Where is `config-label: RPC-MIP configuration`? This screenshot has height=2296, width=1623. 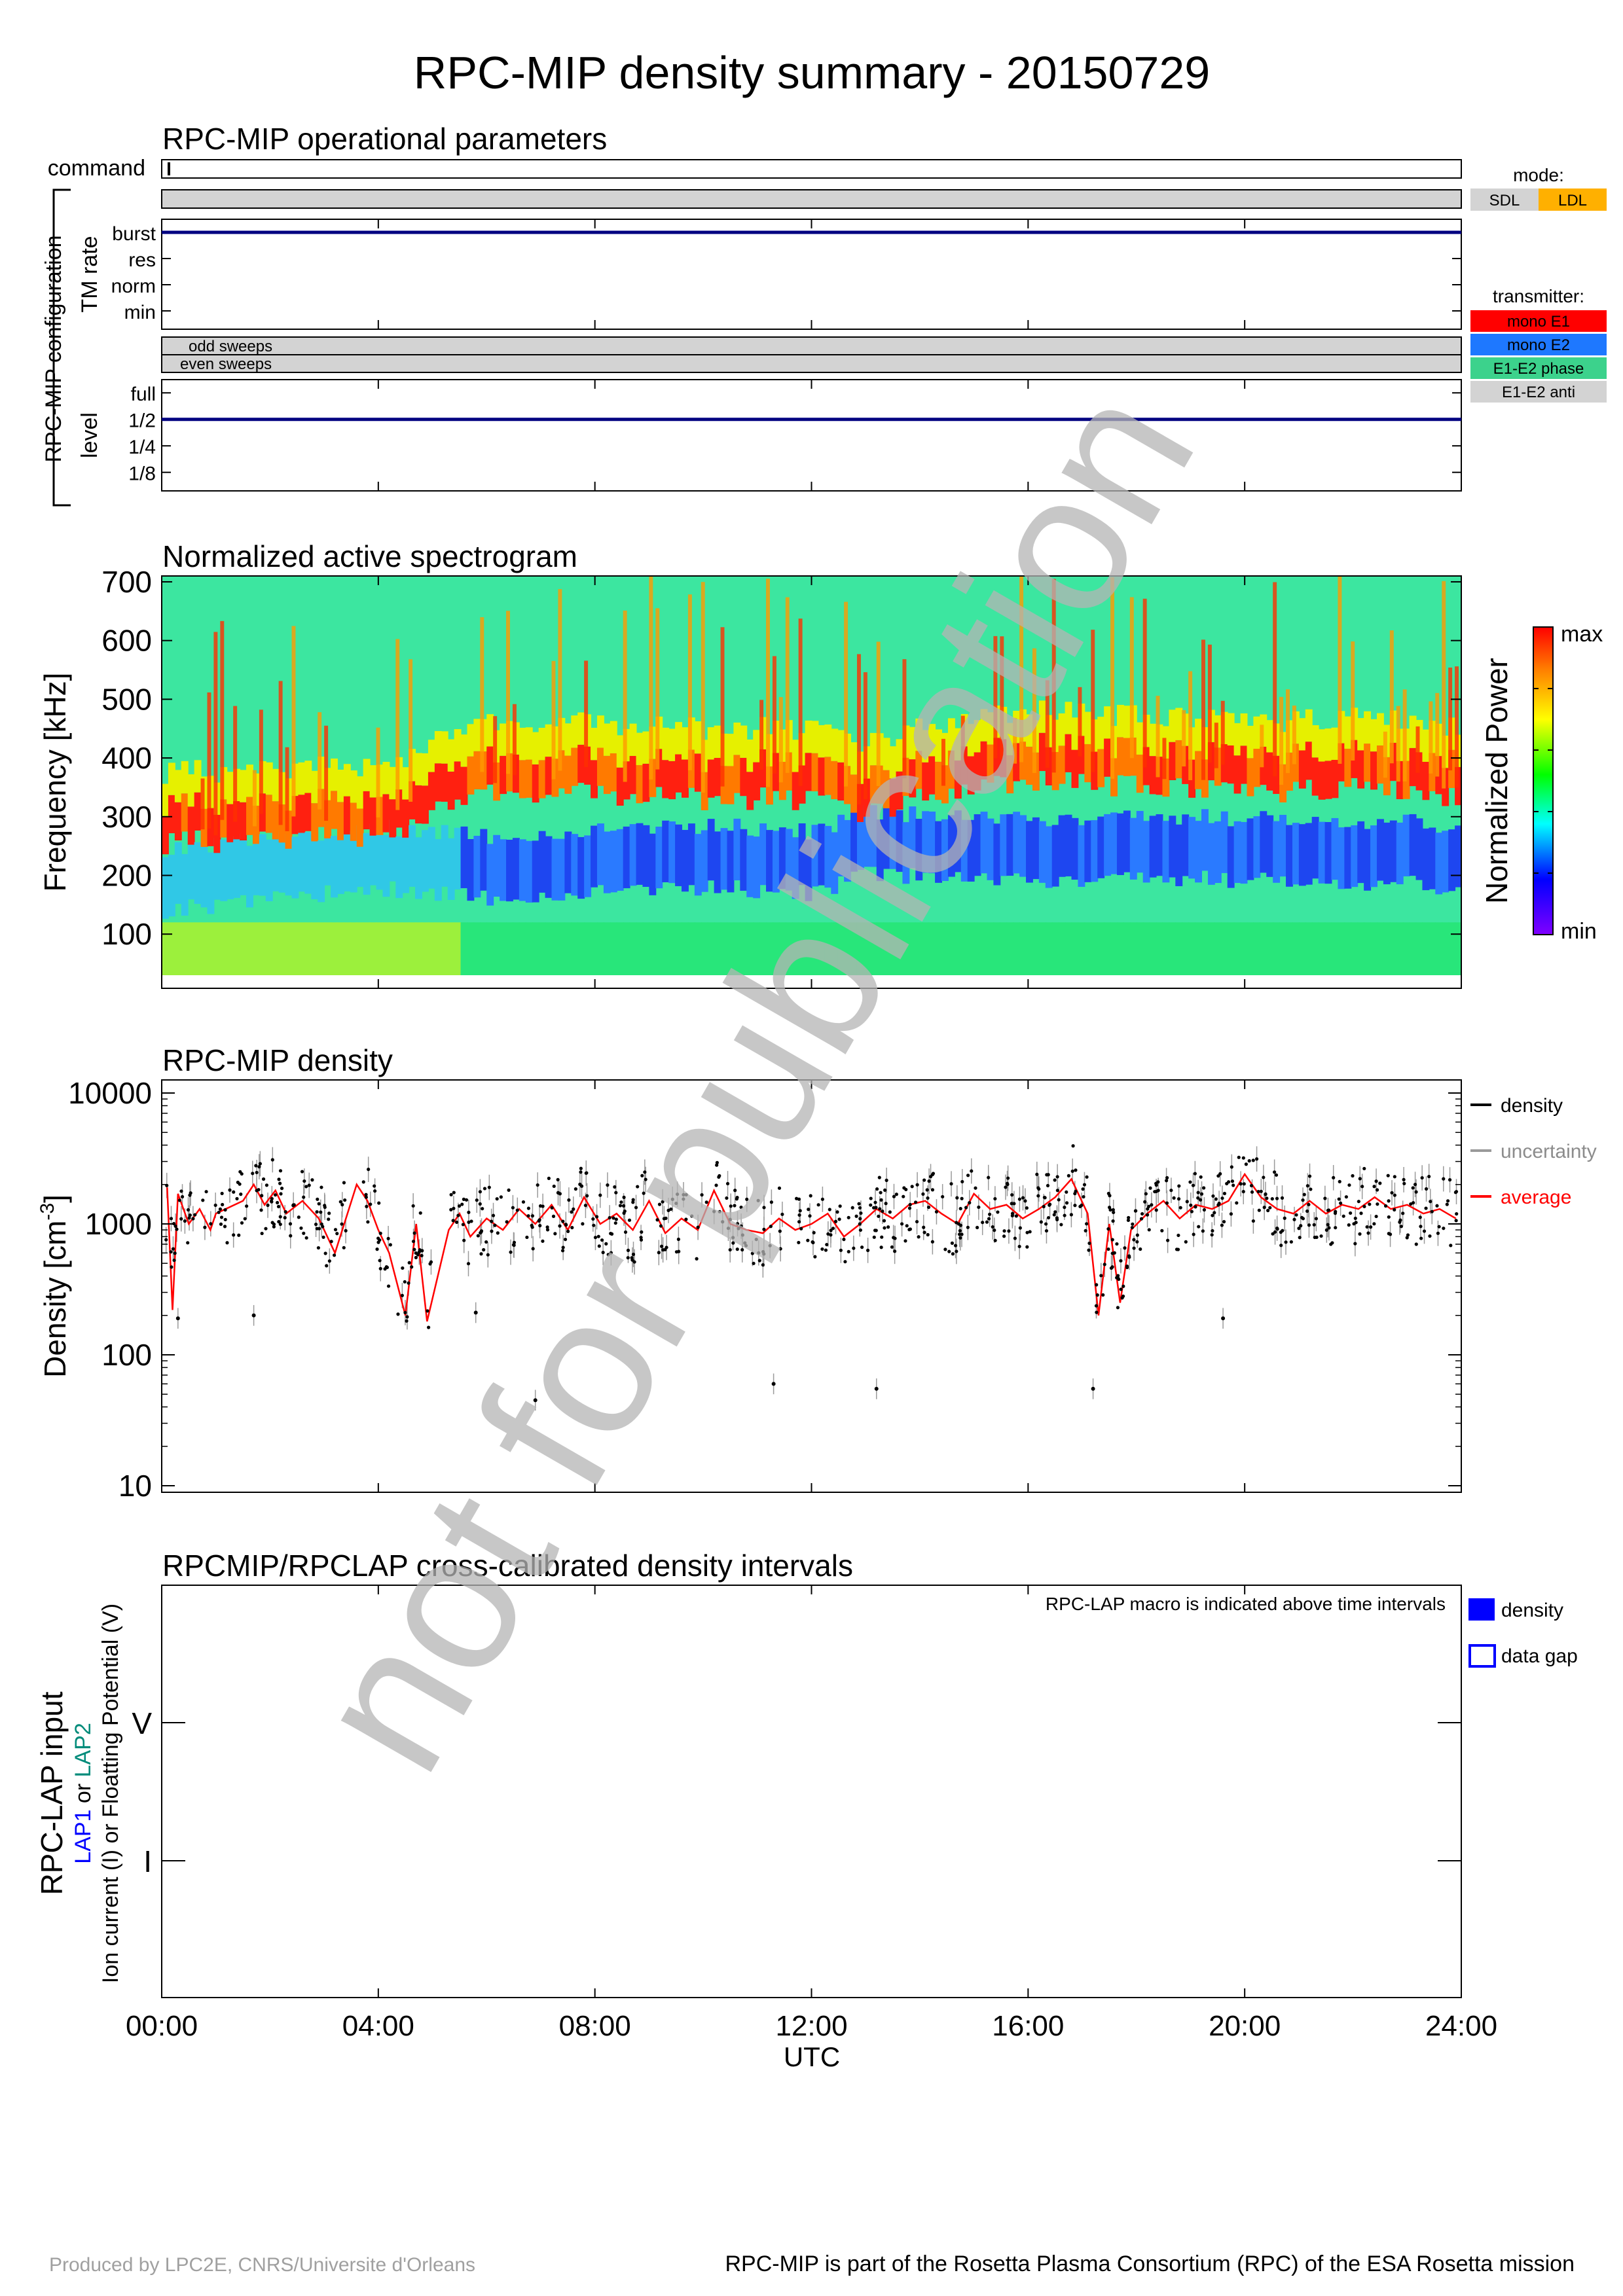
config-label: RPC-MIP configuration is located at coordinates (53, 348).